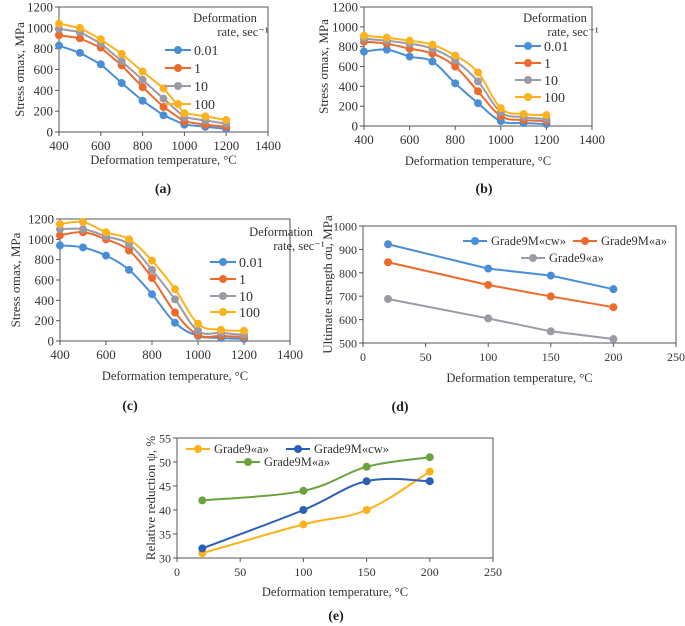  What do you see at coordinates (426, 357) in the screenshot?
I see `x-tick-label: 50` at bounding box center [426, 357].